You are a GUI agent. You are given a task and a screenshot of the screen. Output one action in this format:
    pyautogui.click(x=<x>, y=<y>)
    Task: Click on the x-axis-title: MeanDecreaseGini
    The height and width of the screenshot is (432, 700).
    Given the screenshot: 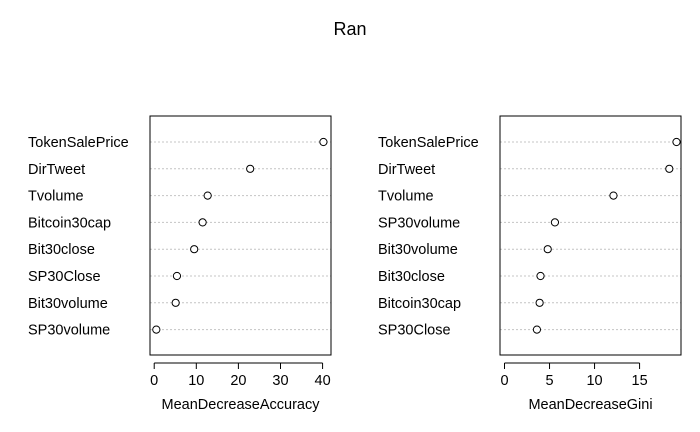 What is the action you would take?
    pyautogui.click(x=590, y=405)
    